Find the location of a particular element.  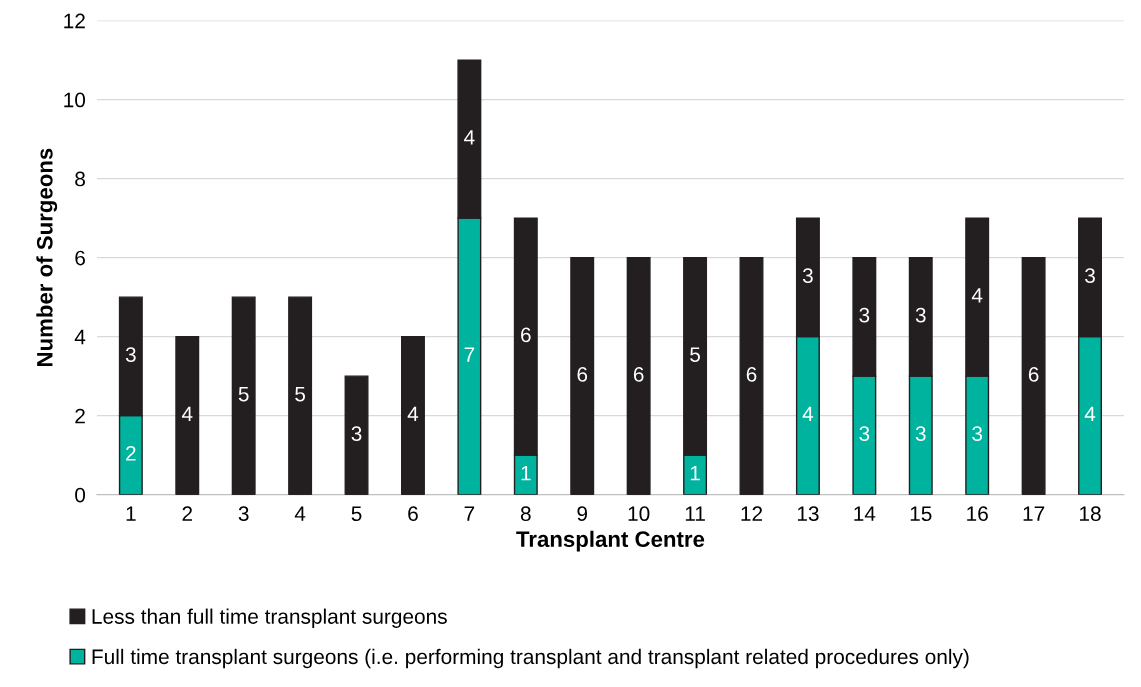

legend-label: Full time transplant surgeons (i.e. performing transplant and transplant related procedures only) is located at coordinates (530, 658).